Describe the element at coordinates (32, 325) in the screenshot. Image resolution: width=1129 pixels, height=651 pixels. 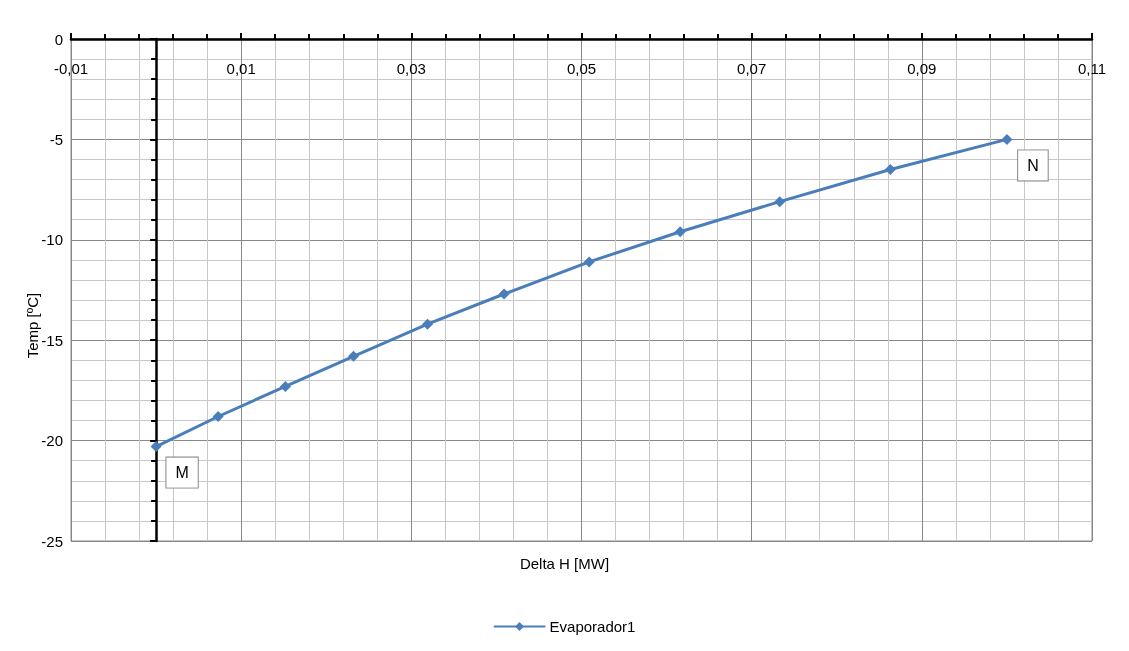
I see `y-axis-title: Temp [ºC]` at that location.